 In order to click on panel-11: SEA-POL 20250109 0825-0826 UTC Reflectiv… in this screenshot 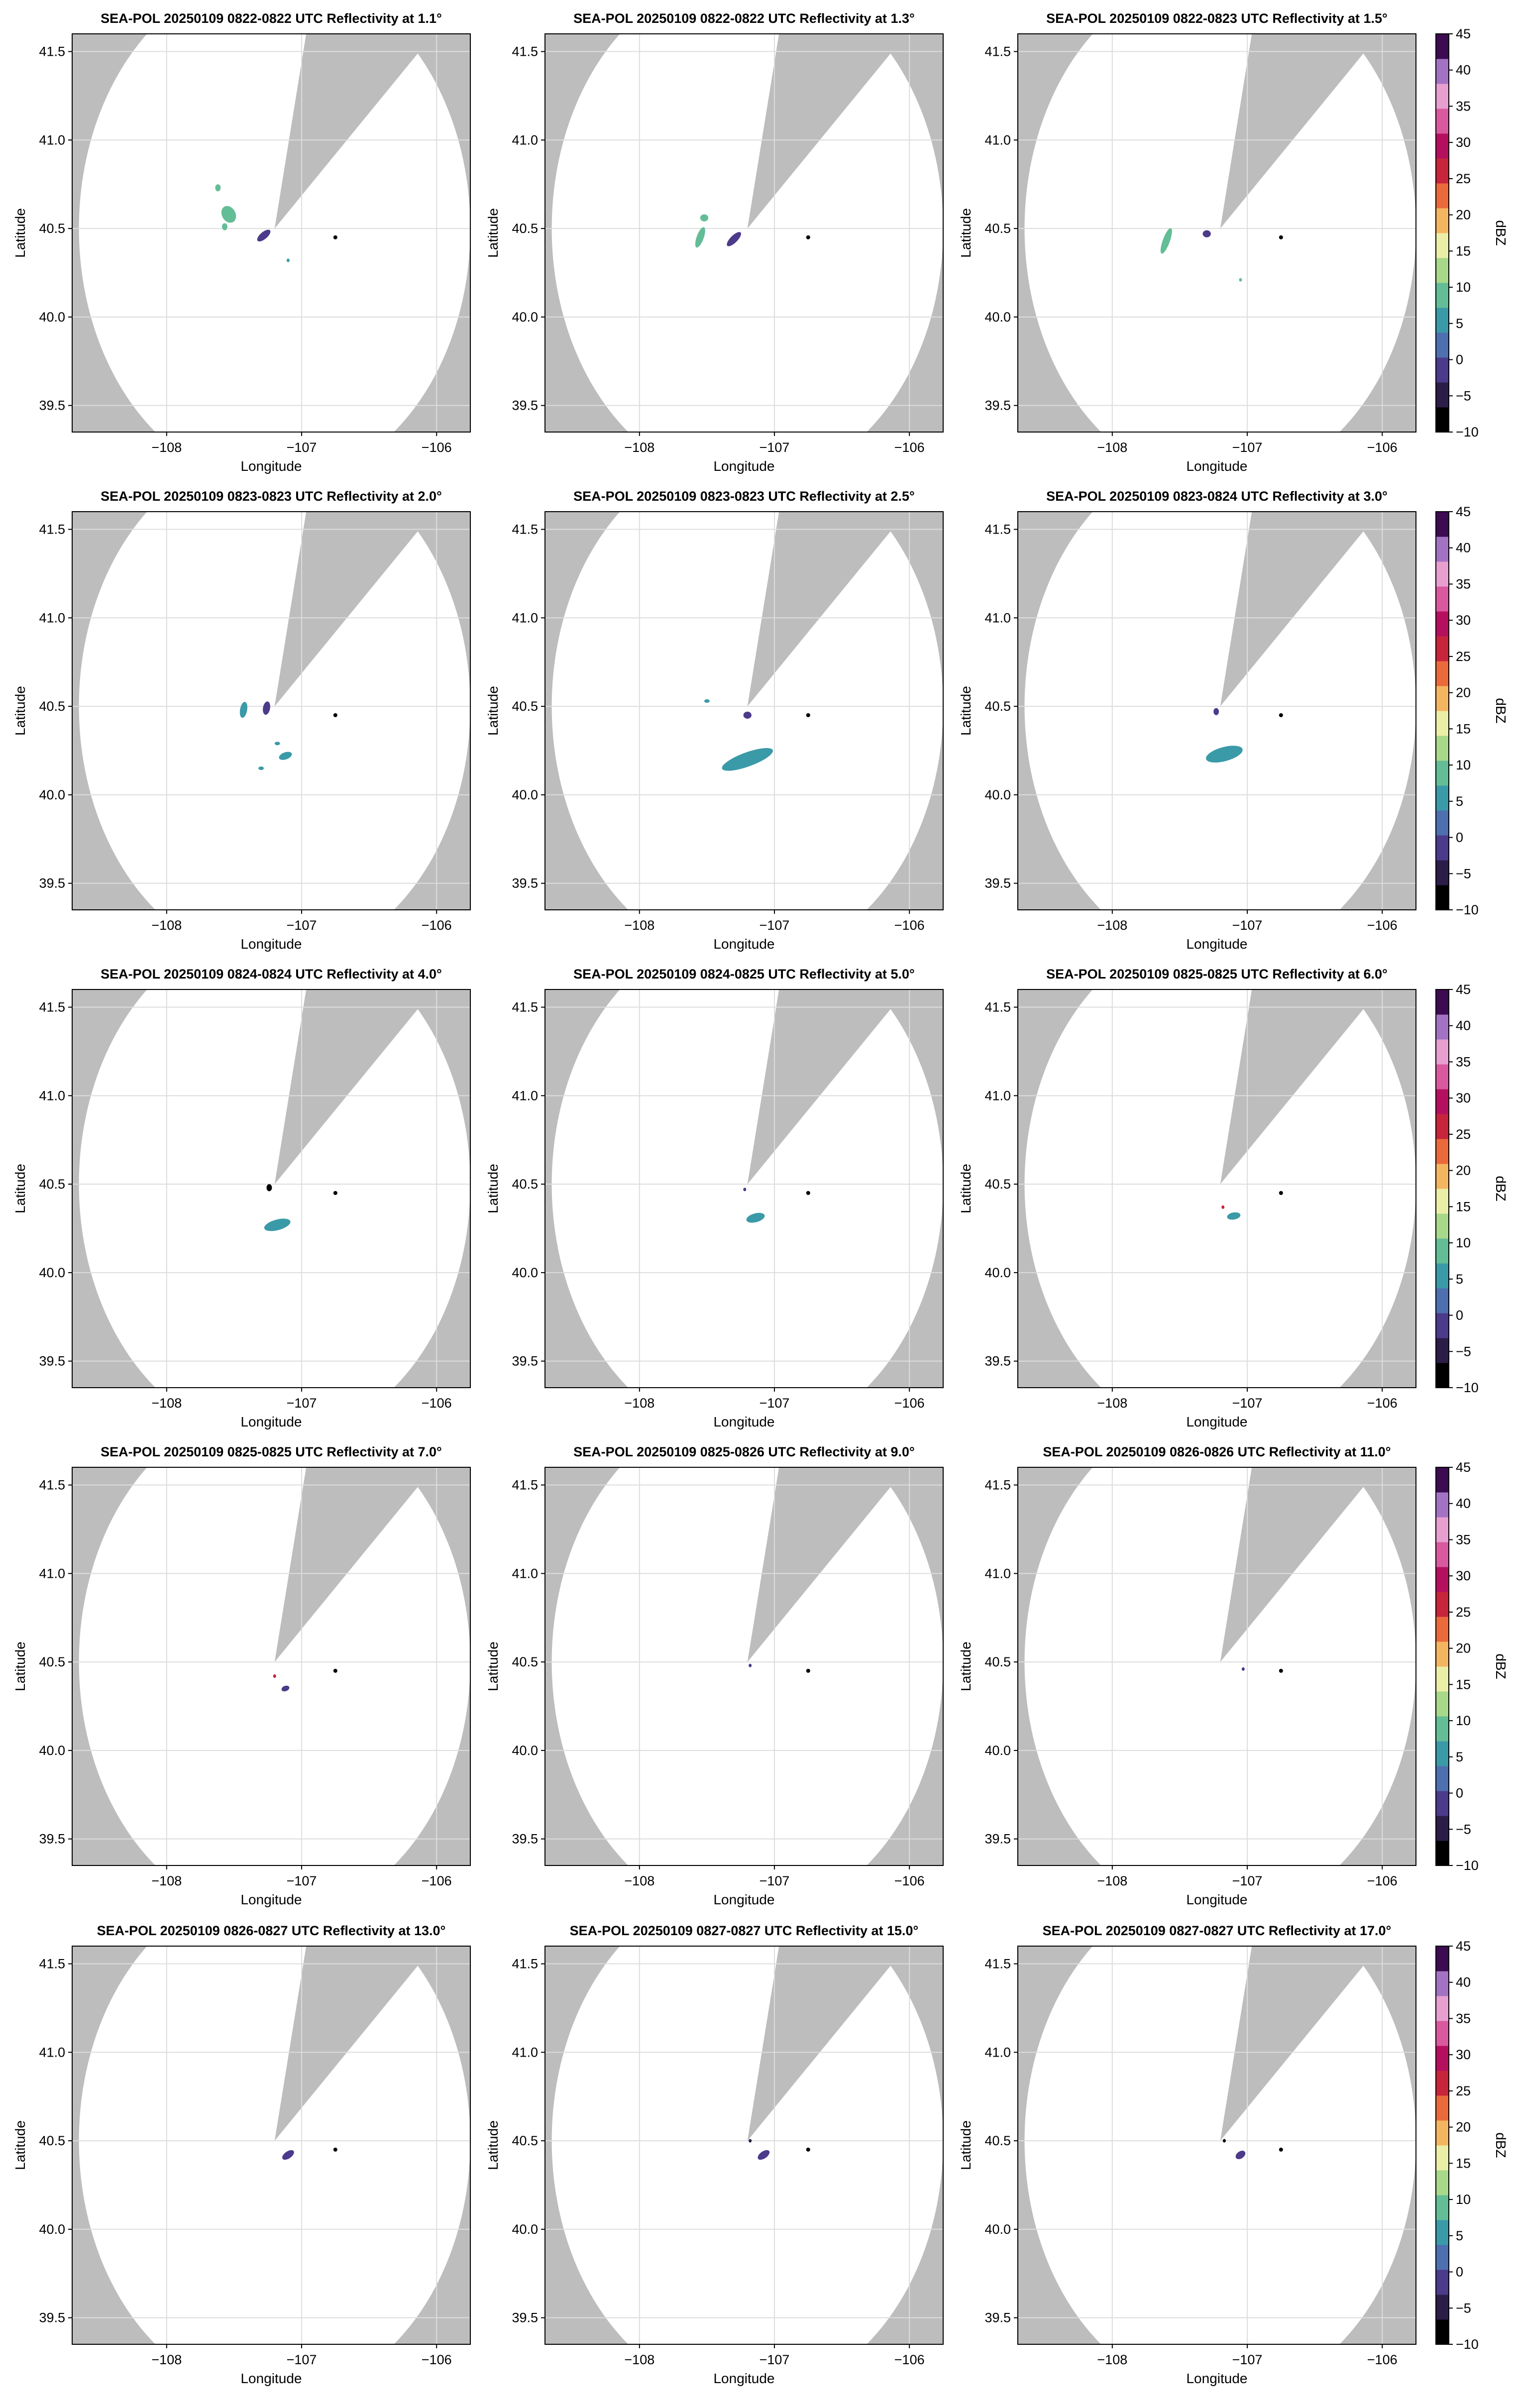, I will do `click(715, 1675)`.